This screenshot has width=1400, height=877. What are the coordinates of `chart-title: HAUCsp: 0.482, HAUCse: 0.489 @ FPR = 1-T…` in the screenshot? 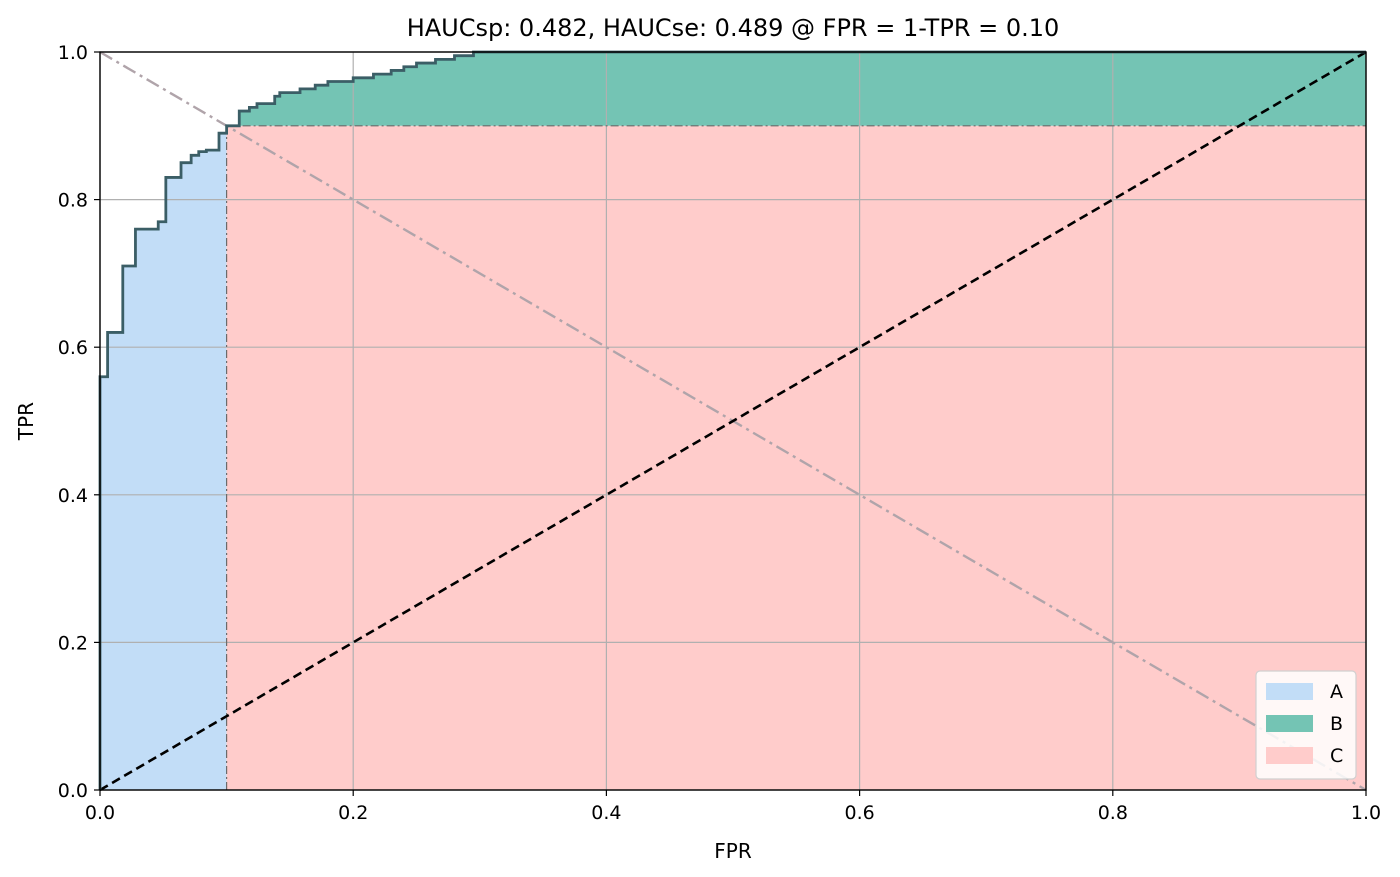 It's located at (733, 28).